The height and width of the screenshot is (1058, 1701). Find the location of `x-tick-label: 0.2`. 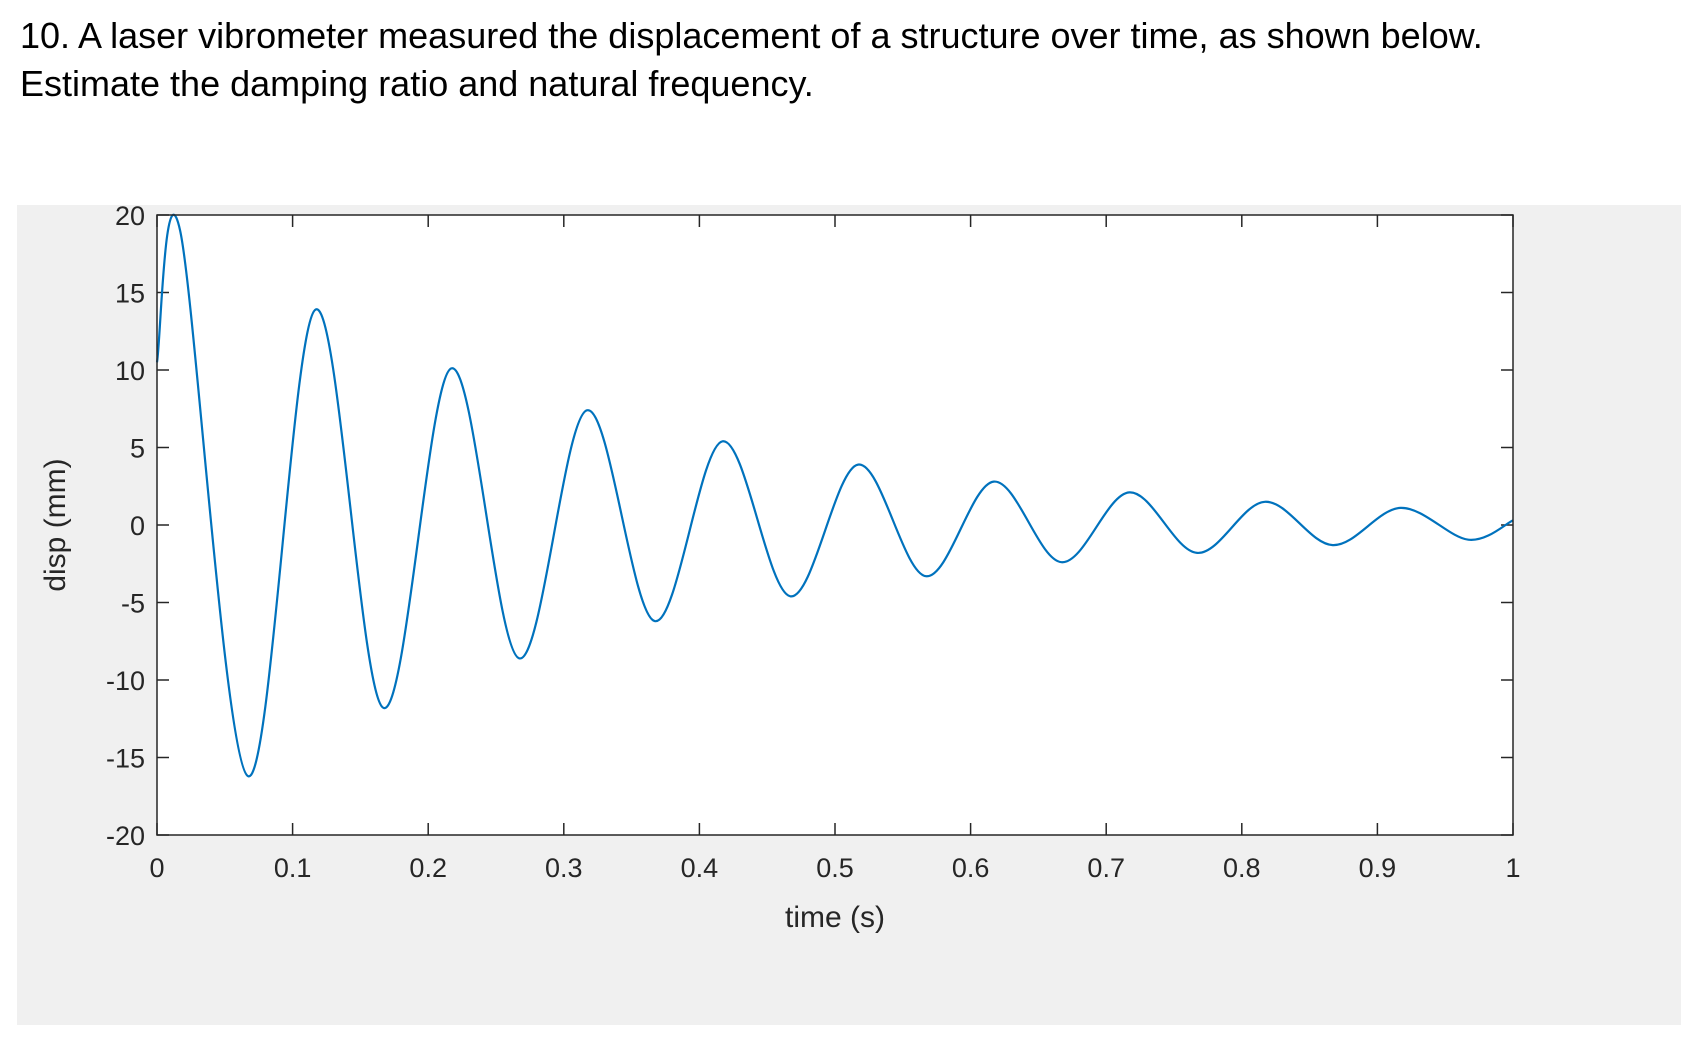

x-tick-label: 0.2 is located at coordinates (428, 868).